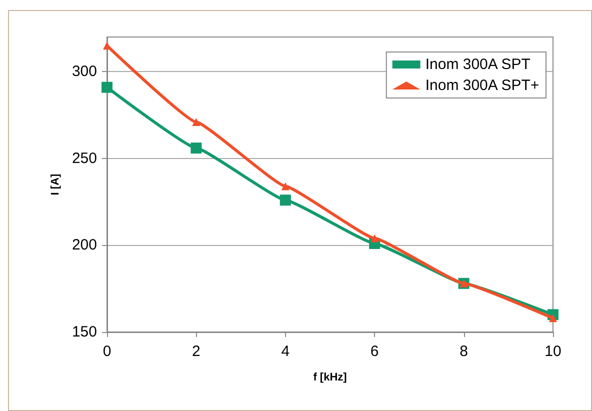 This screenshot has height=411, width=592. I want to click on x-tick-label: 8, so click(464, 351).